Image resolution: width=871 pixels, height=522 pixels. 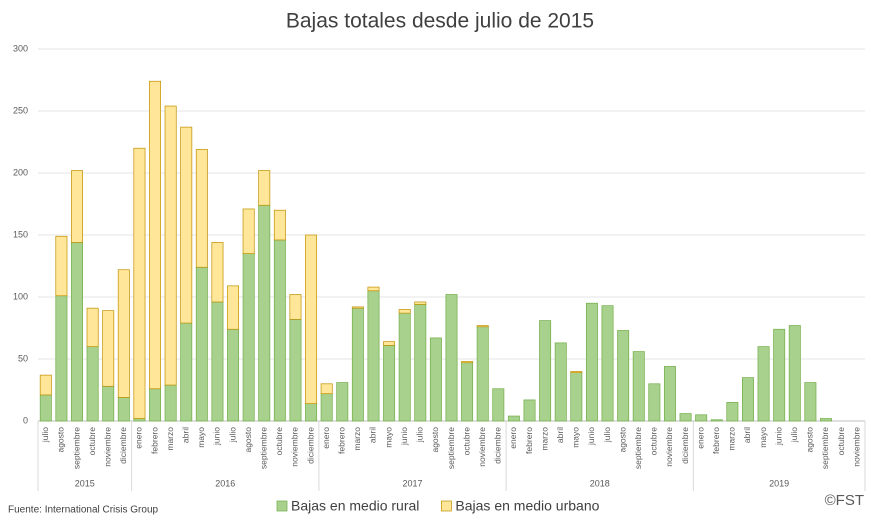 I want to click on y-tick-label: 250, so click(x=20, y=110).